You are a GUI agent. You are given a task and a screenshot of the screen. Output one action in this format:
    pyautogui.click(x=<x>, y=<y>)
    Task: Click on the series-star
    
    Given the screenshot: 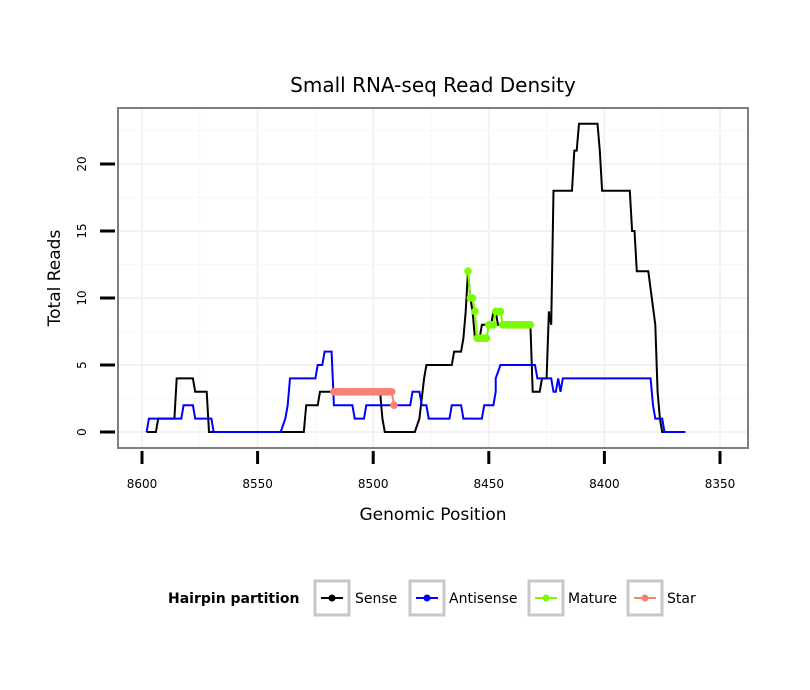 What is the action you would take?
    pyautogui.click(x=364, y=399)
    